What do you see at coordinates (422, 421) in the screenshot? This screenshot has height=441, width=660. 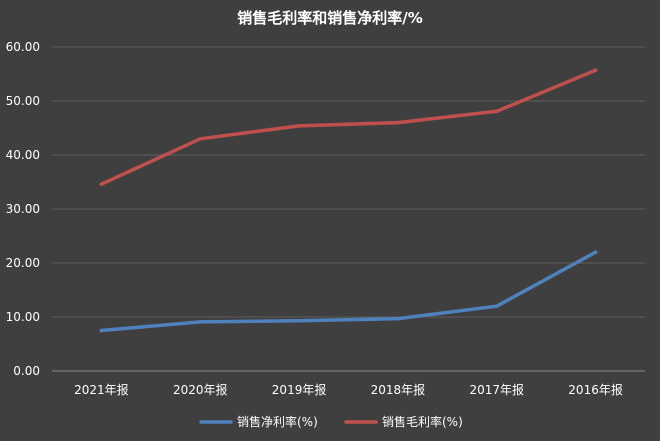 I see `legend-label: 销售毛利率(%)` at bounding box center [422, 421].